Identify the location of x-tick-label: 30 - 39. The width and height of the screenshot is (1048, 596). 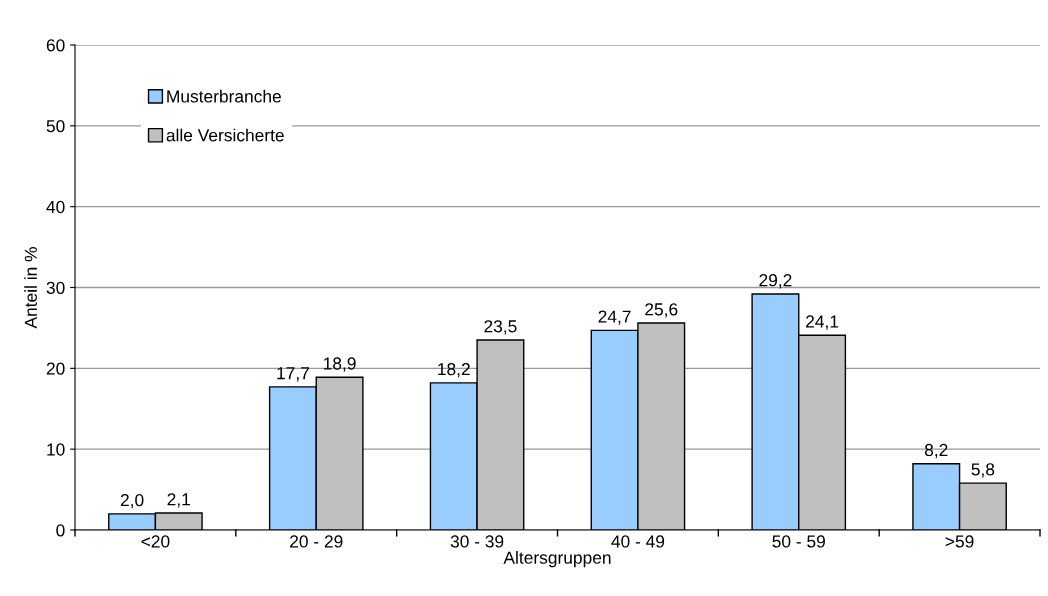
(477, 541).